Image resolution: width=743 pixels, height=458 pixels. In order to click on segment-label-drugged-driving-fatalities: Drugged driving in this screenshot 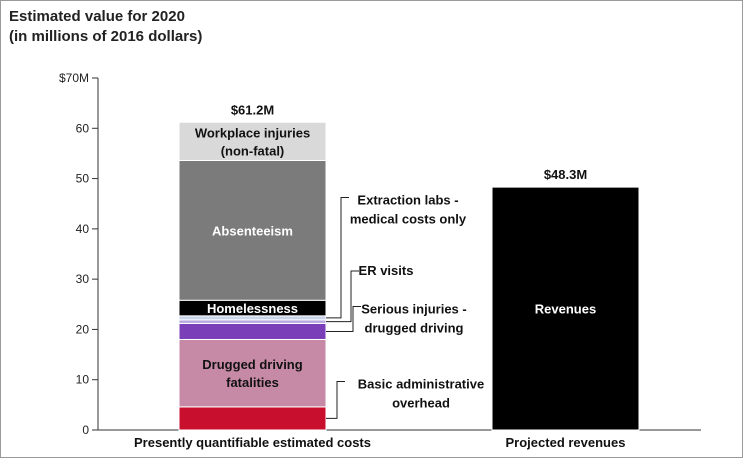, I will do `click(252, 364)`.